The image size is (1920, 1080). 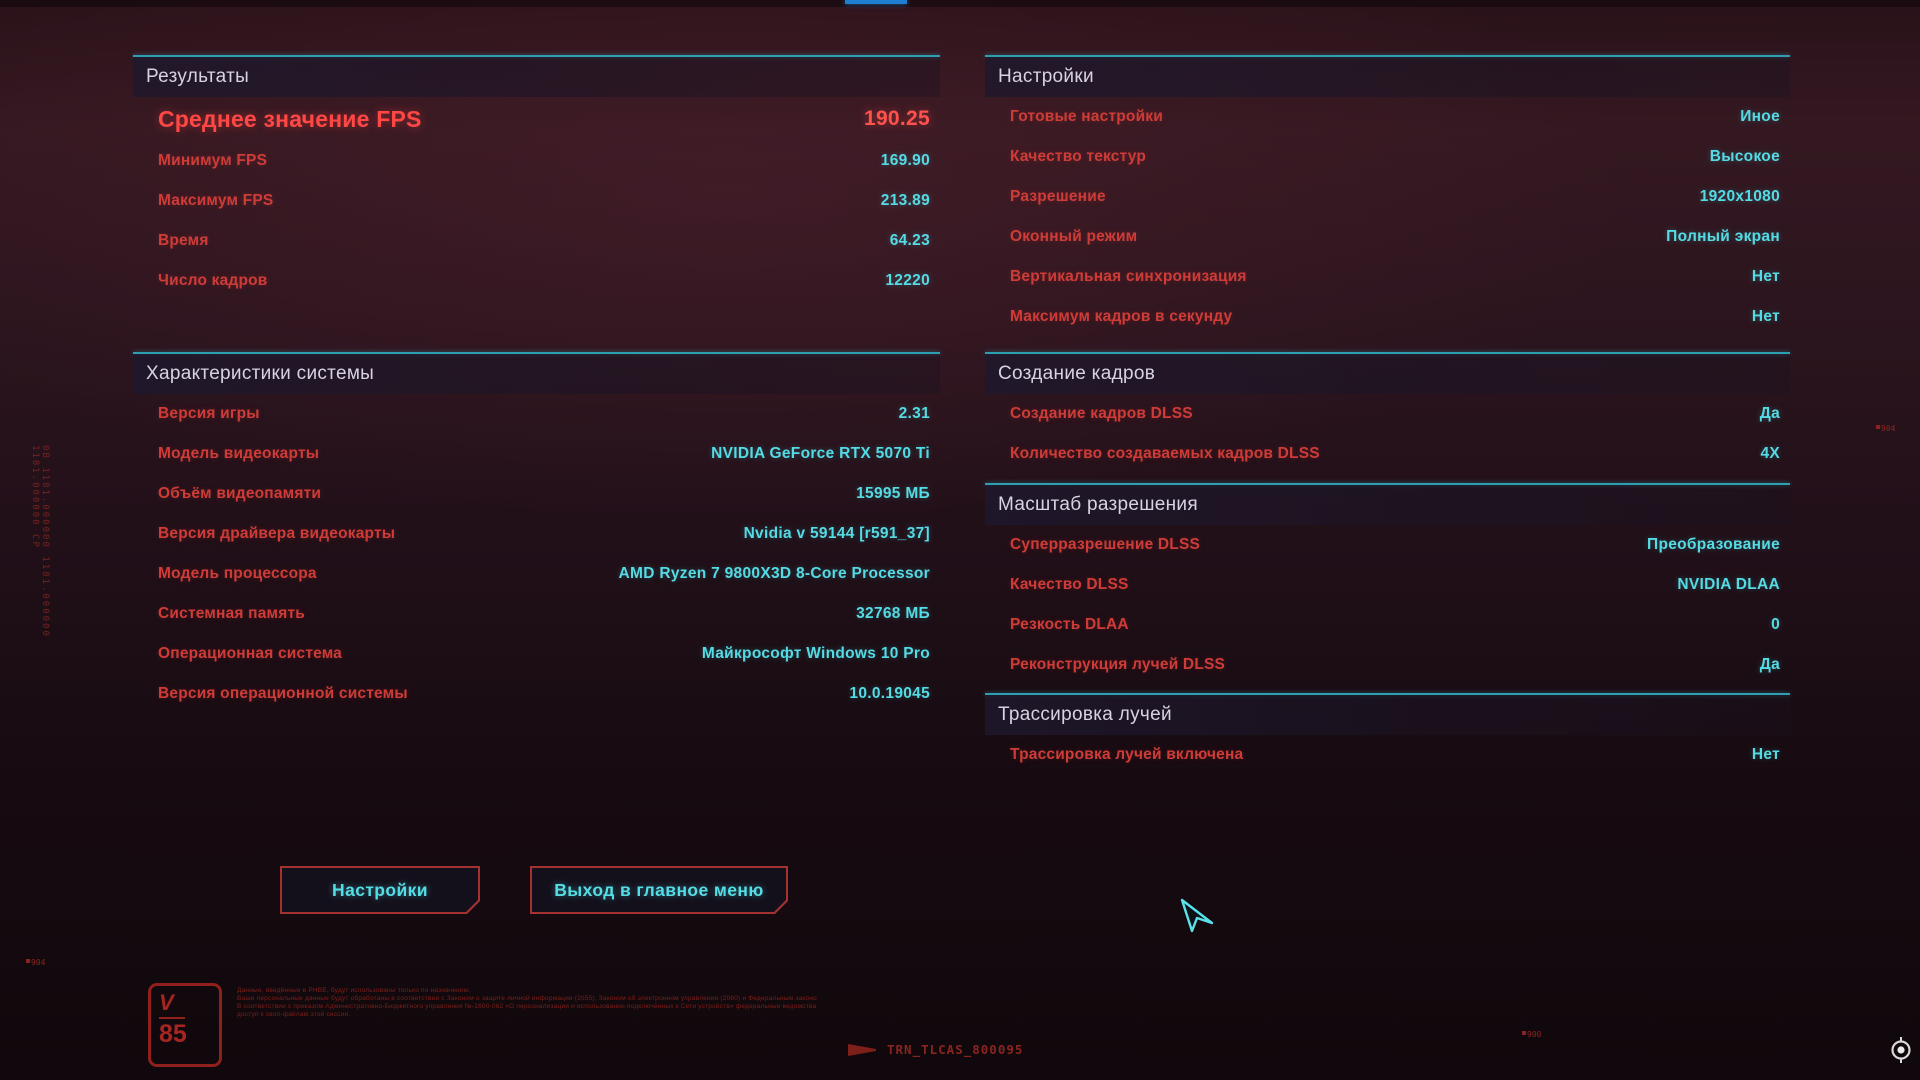 I want to click on result-value: 190.25, so click(x=896, y=118).